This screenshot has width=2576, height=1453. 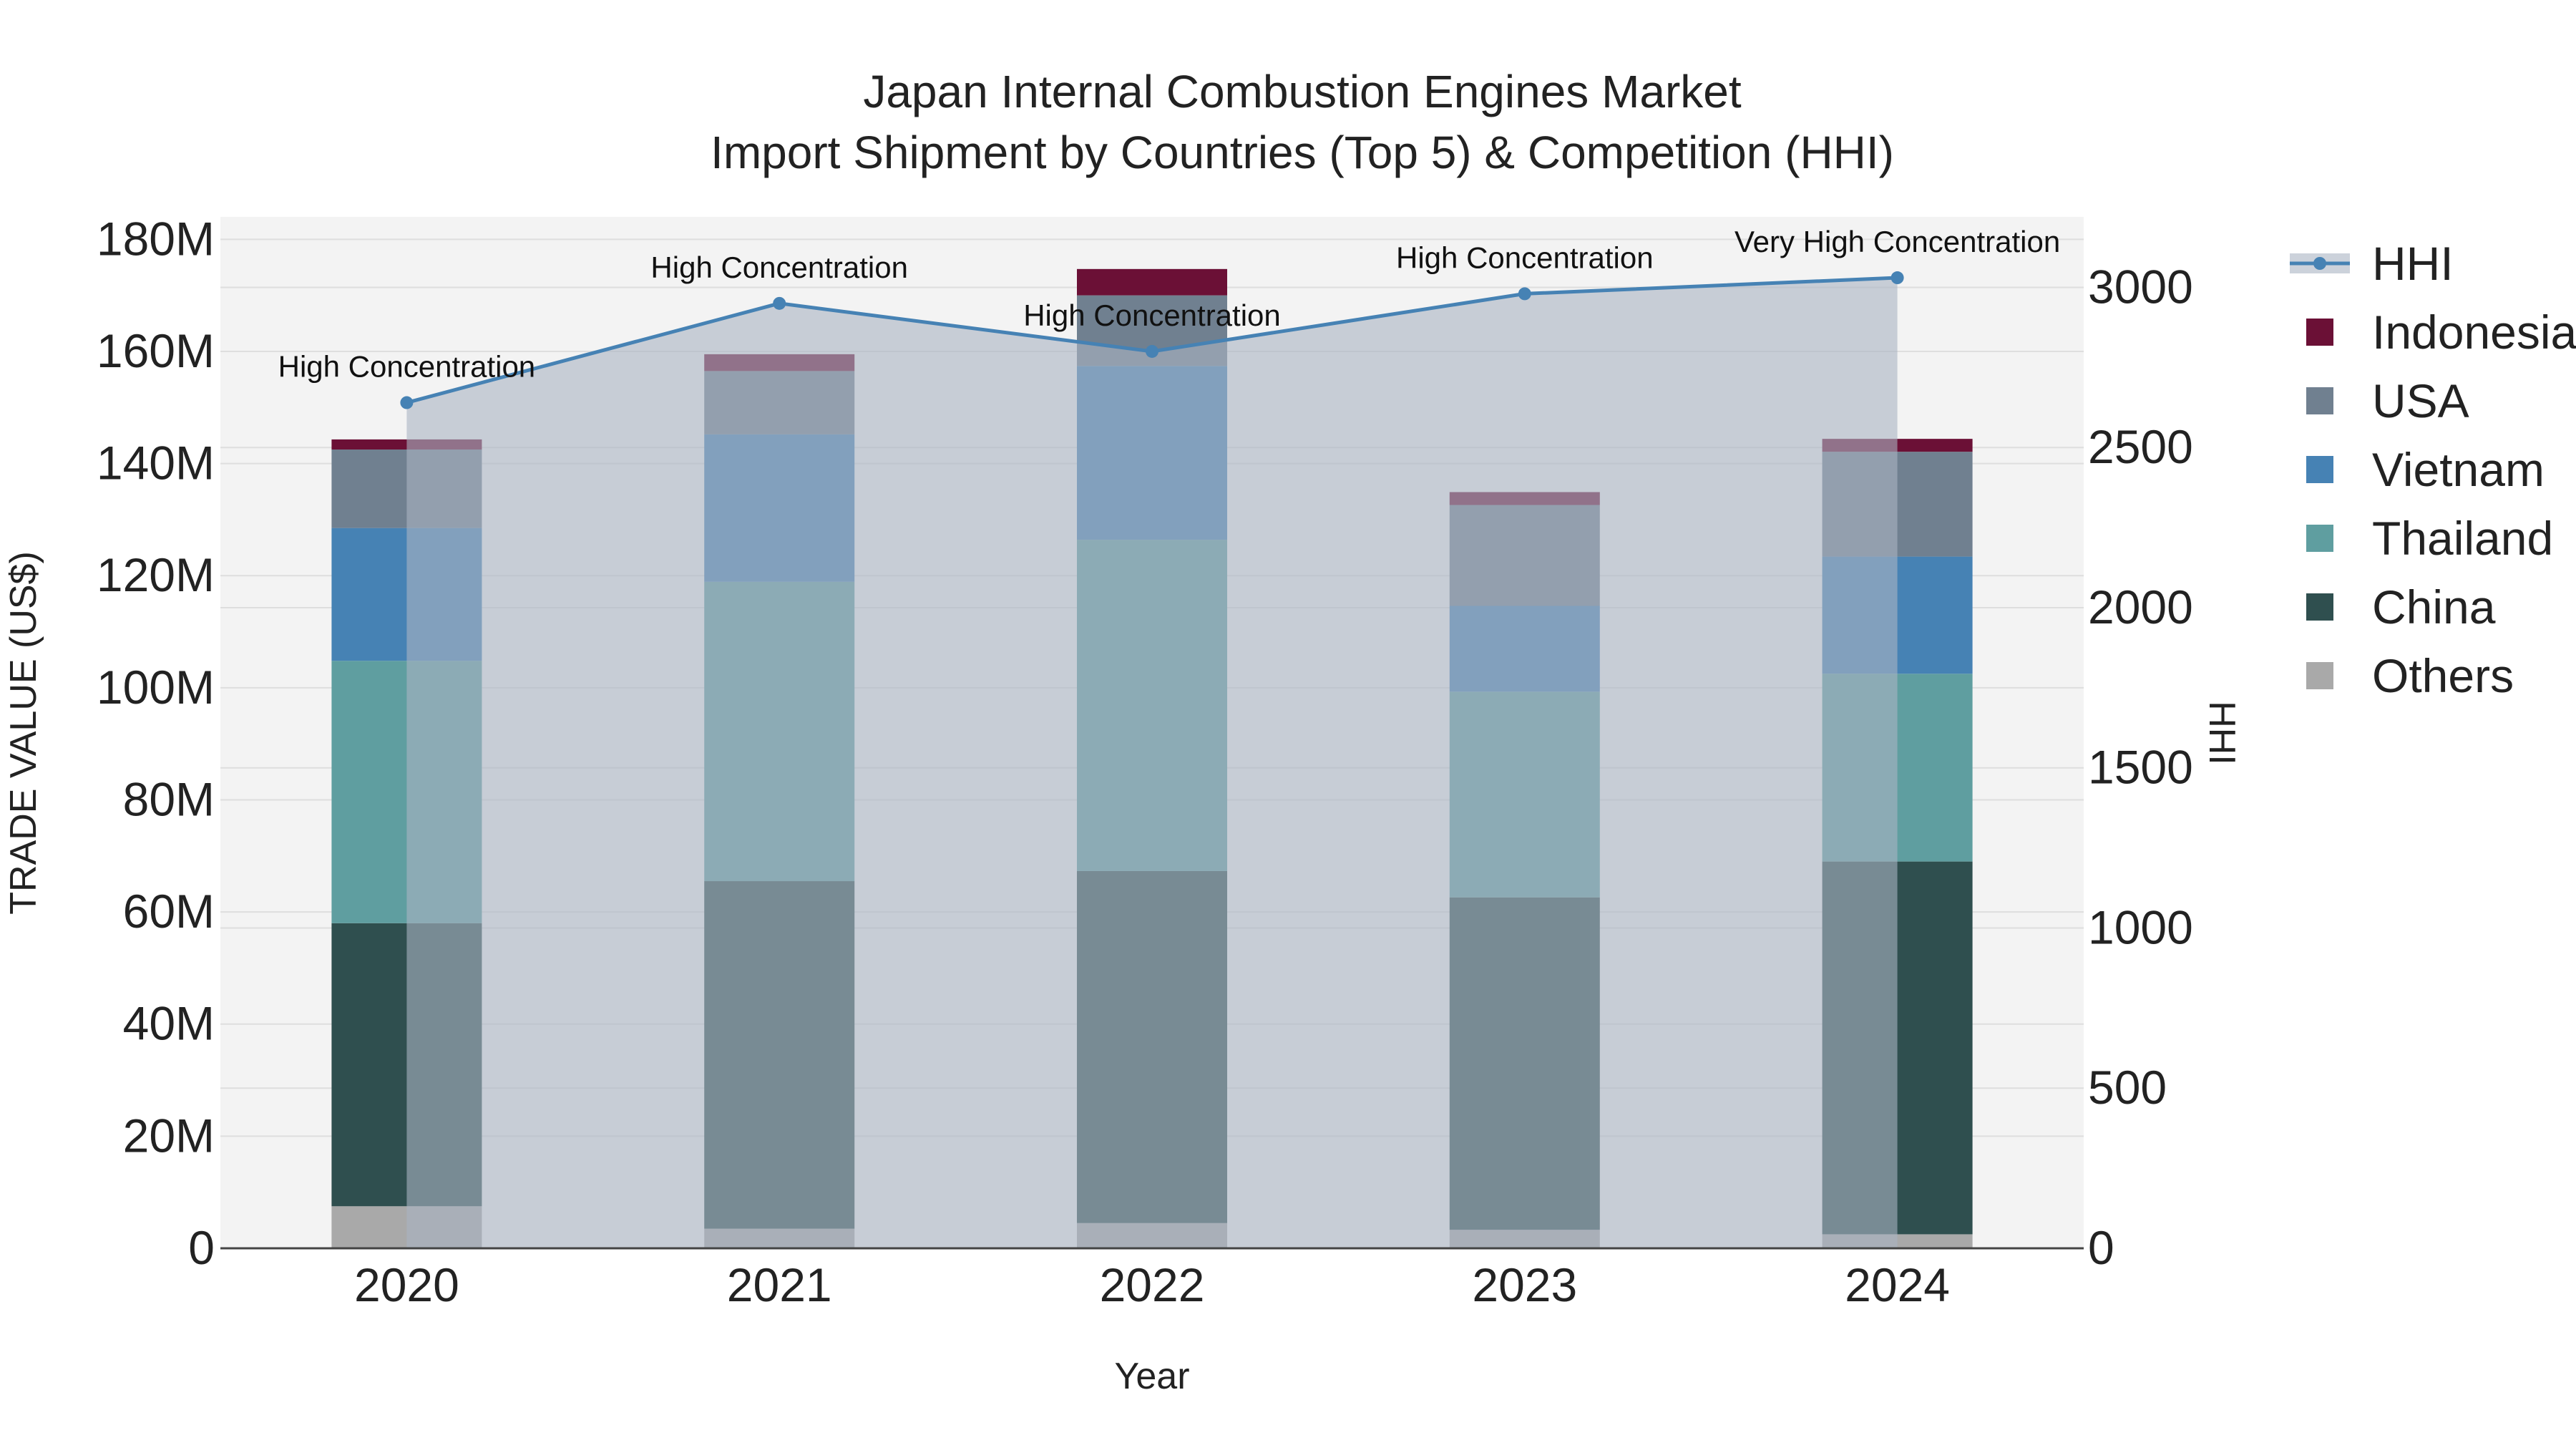 What do you see at coordinates (23, 733) in the screenshot?
I see `y-axis-title: TRADE VALUE (US$)` at bounding box center [23, 733].